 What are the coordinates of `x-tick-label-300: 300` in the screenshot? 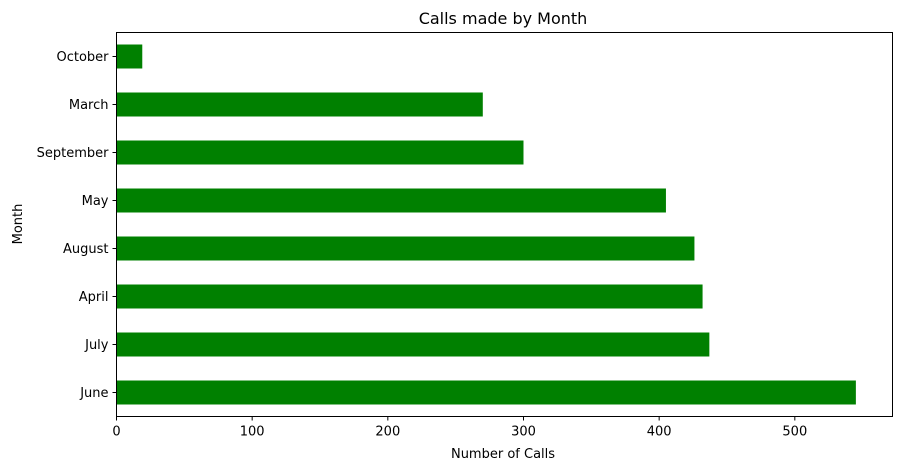 It's located at (523, 432).